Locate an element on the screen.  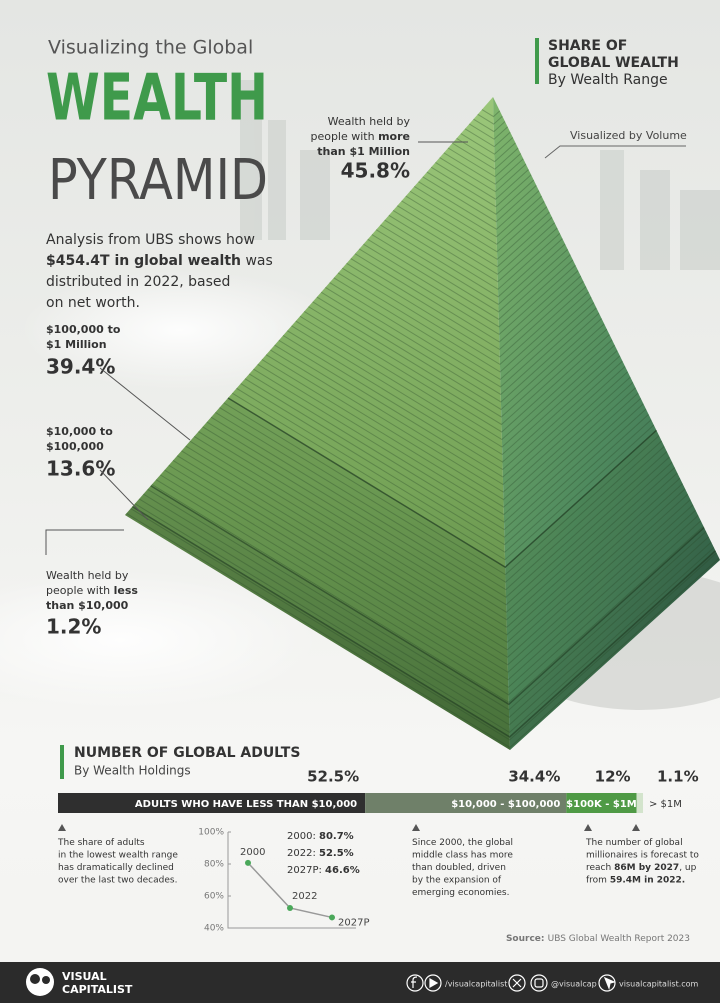
y-tick-label: 100% is located at coordinates (211, 833).